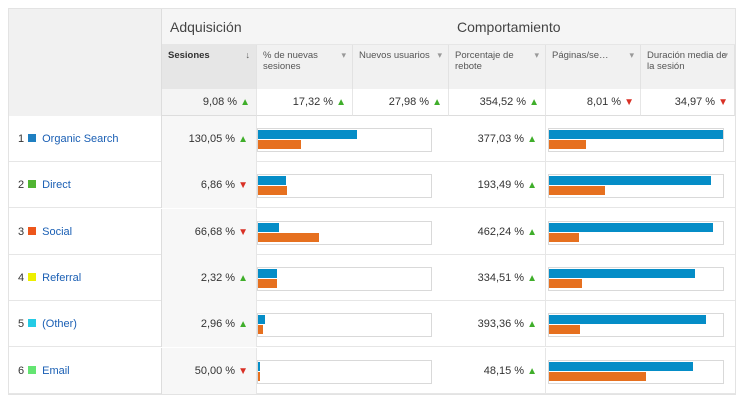 Image resolution: width=740 pixels, height=400 pixels. What do you see at coordinates (484, 61) in the screenshot?
I see `column-header-label: Porcentaje de rebote` at bounding box center [484, 61].